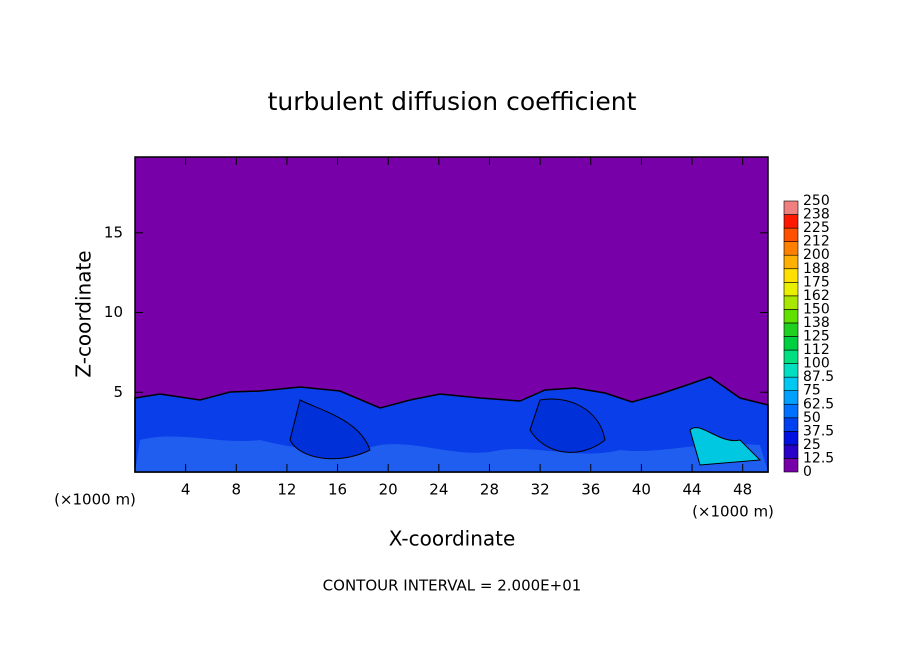 The height and width of the screenshot is (654, 904). Describe the element at coordinates (816, 323) in the screenshot. I see `colorbar-label: 138` at that location.